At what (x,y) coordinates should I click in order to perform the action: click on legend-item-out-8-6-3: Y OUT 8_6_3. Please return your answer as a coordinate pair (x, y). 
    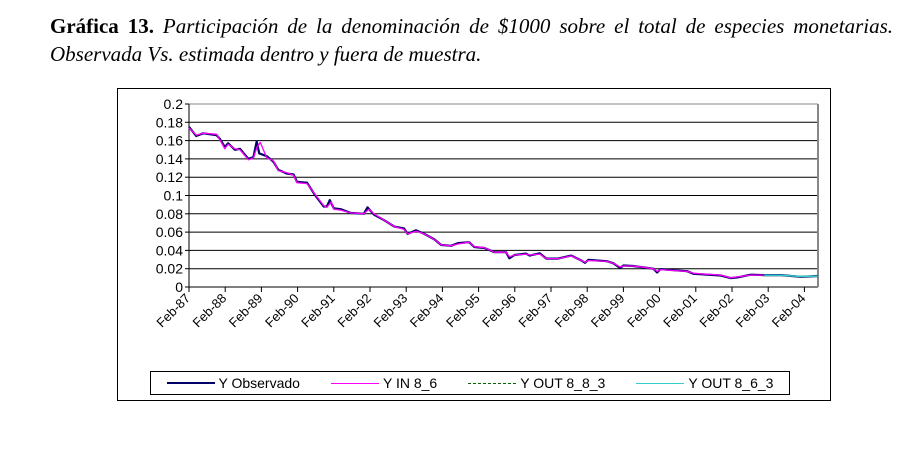
    Looking at the image, I should click on (704, 383).